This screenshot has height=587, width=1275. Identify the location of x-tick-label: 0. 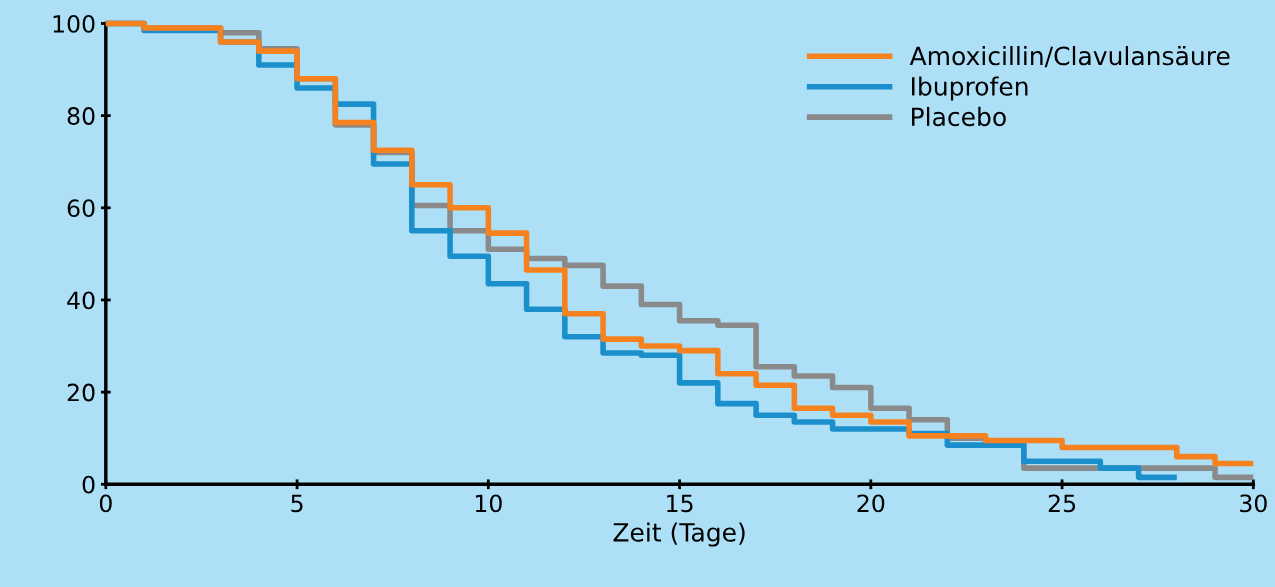
(105, 503).